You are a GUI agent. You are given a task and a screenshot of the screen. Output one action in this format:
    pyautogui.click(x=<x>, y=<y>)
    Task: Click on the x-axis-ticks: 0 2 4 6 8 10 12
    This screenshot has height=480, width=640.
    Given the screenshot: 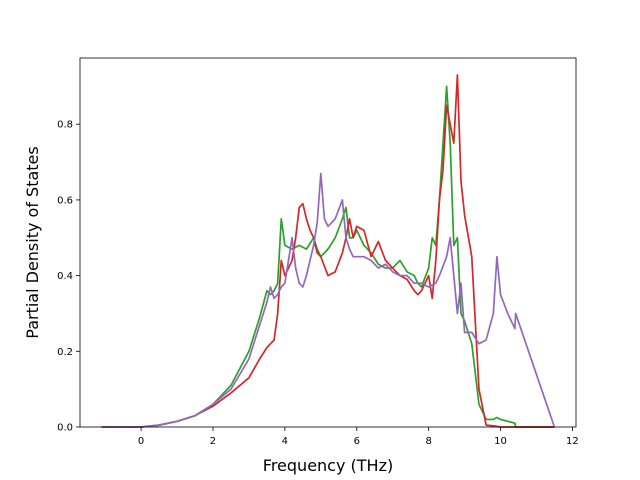 What is the action you would take?
    pyautogui.click(x=358, y=437)
    